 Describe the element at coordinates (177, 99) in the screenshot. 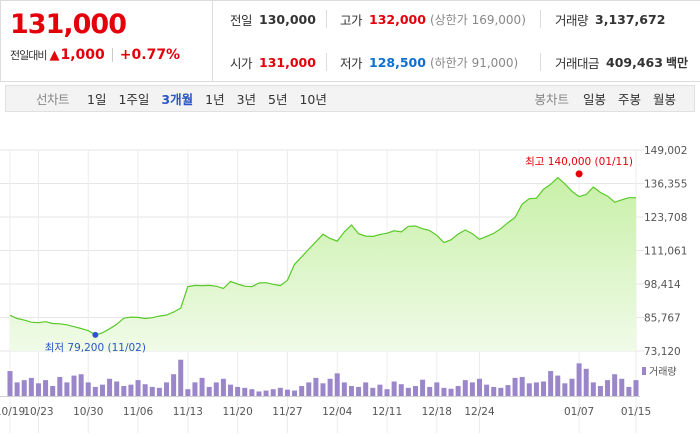

I see `period-3m-button: 3개월` at that location.